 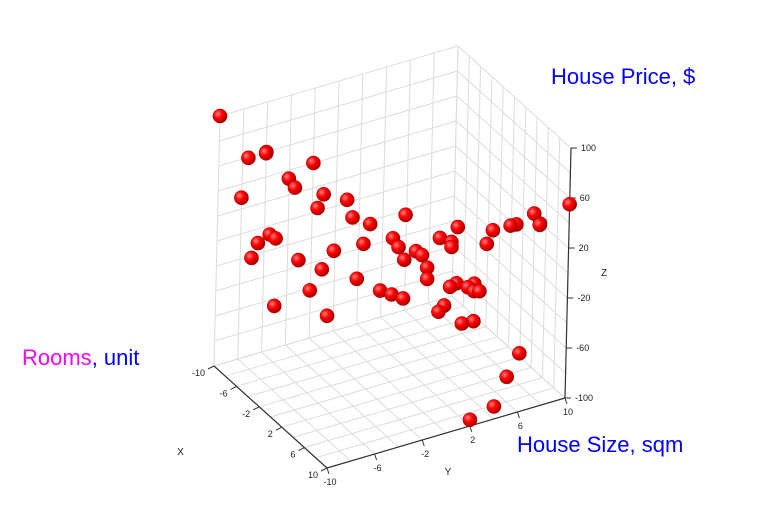 I want to click on rooms-word: Rooms, so click(x=57, y=357).